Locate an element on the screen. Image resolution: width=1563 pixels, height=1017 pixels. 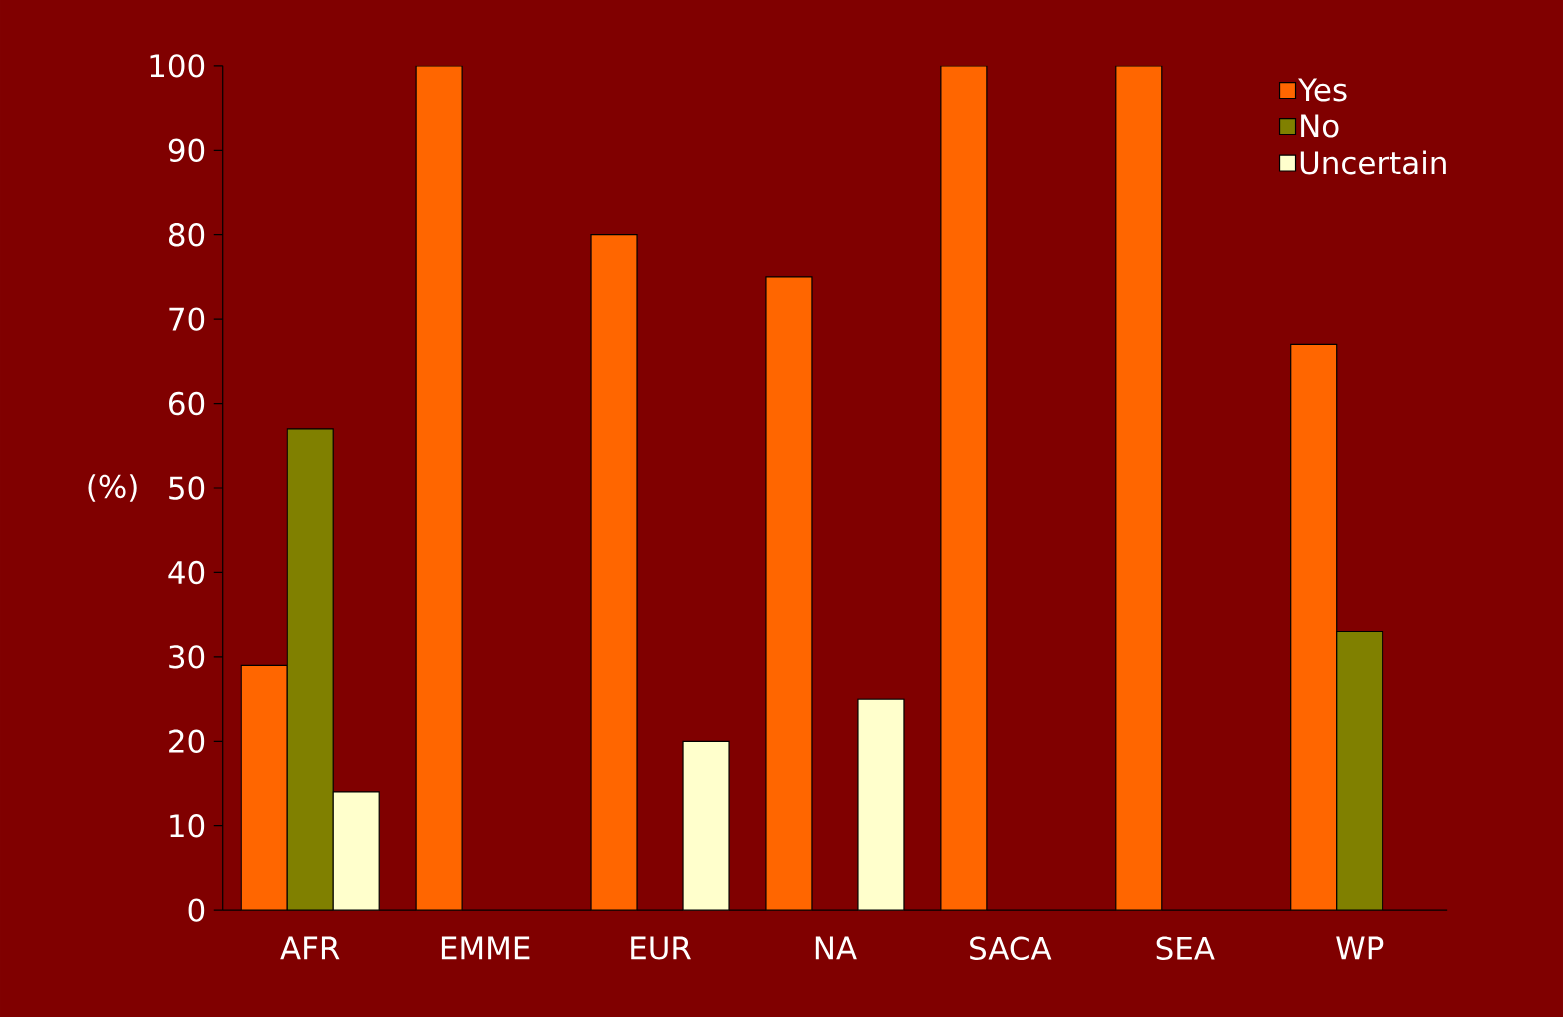
y-tick-label: 100 is located at coordinates (177, 66).